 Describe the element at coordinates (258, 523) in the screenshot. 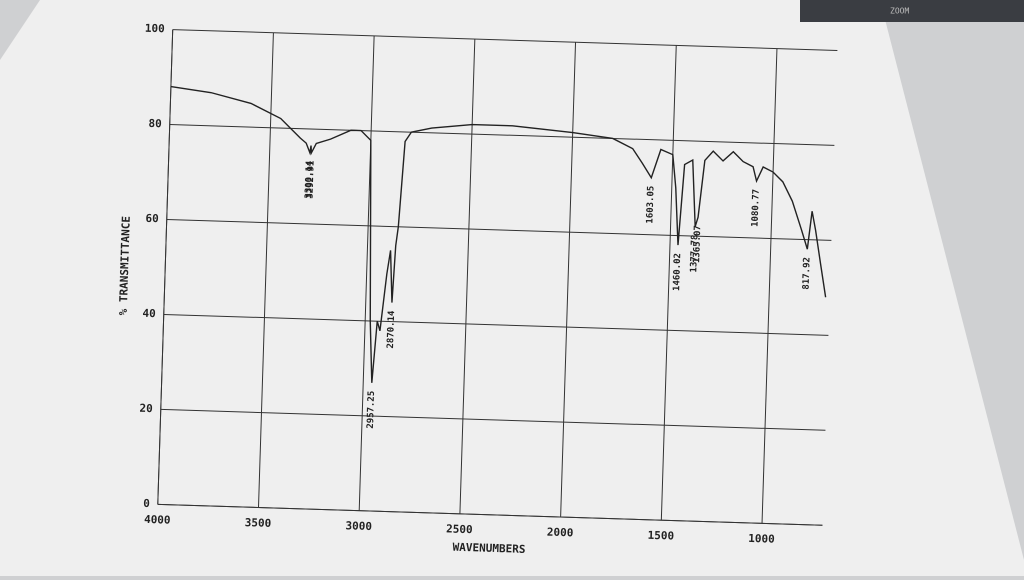

I see `x-tick-label: 3500` at that location.